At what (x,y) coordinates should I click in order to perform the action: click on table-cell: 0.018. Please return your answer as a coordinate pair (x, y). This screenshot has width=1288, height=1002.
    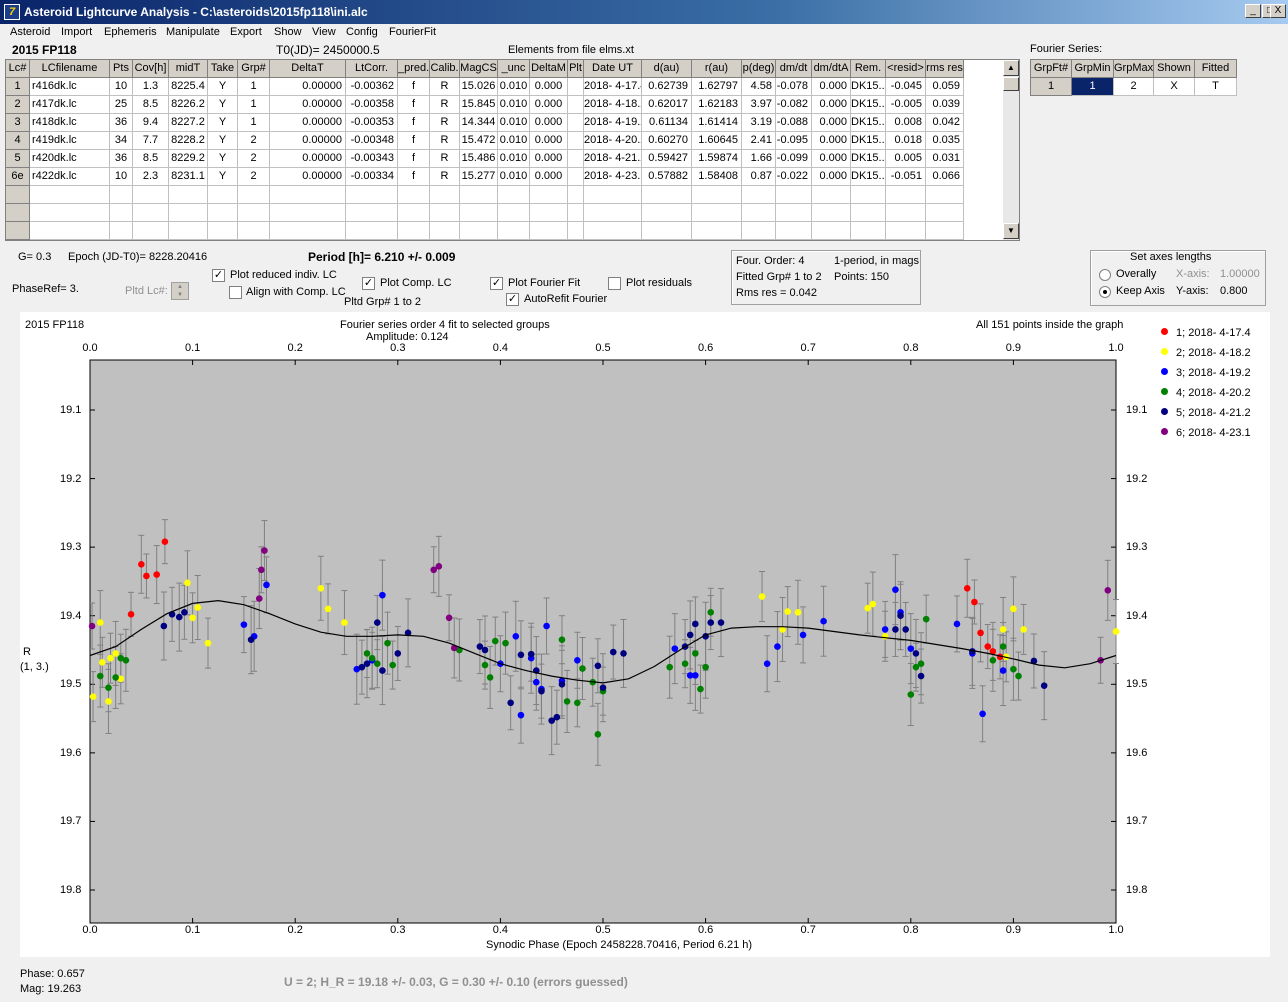
    Looking at the image, I should click on (906, 141).